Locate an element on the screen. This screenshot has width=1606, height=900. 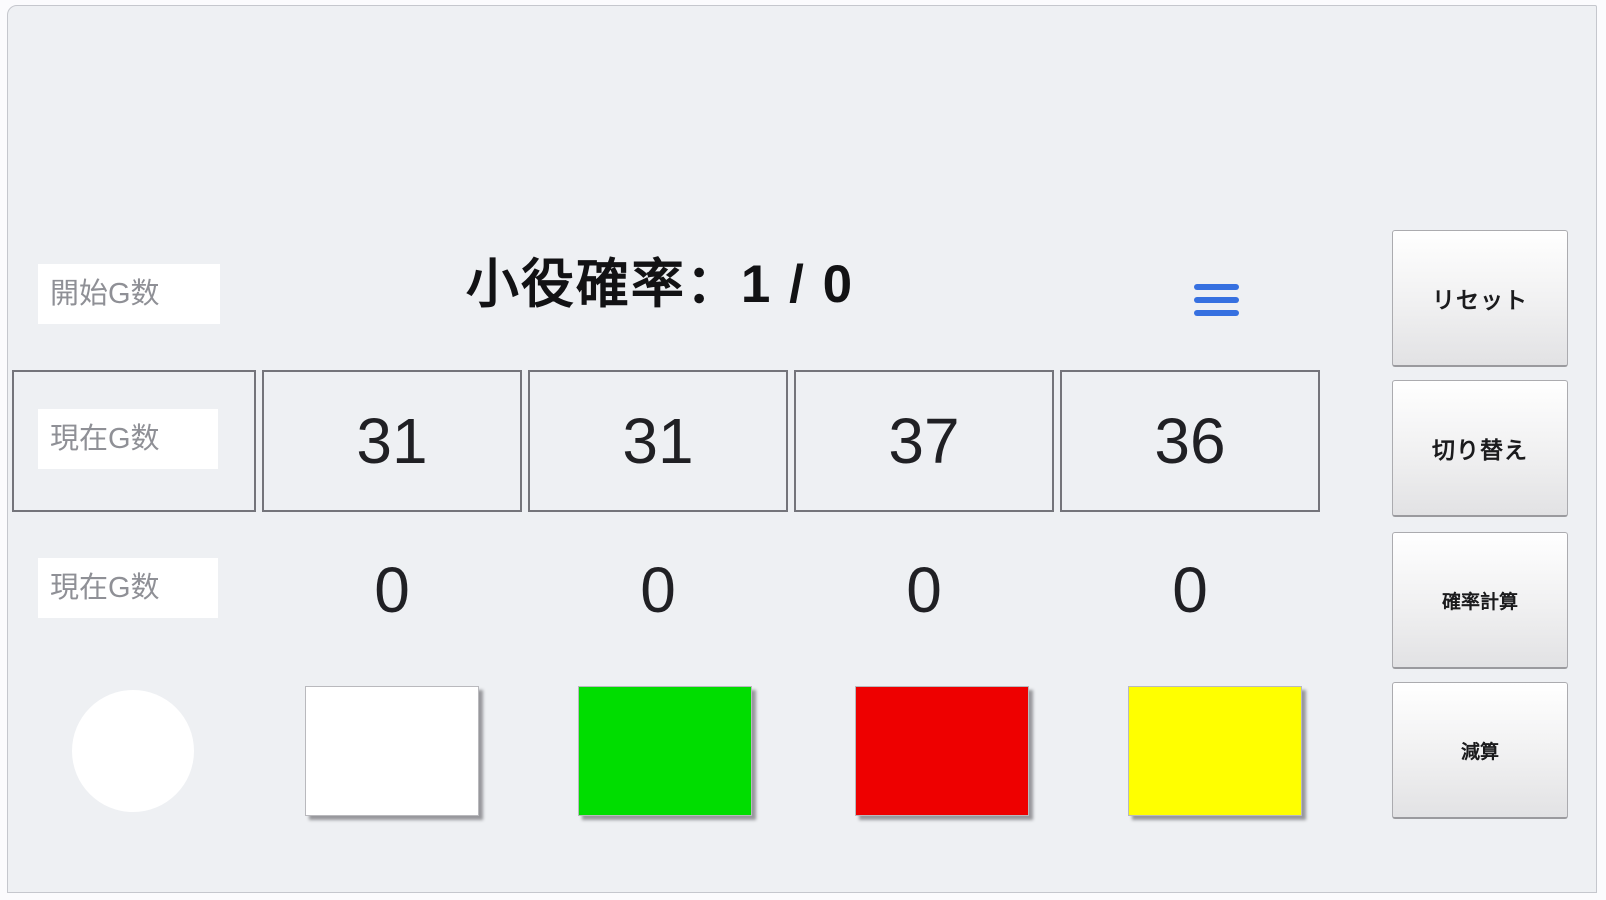
green-swatch-button is located at coordinates (665, 751).